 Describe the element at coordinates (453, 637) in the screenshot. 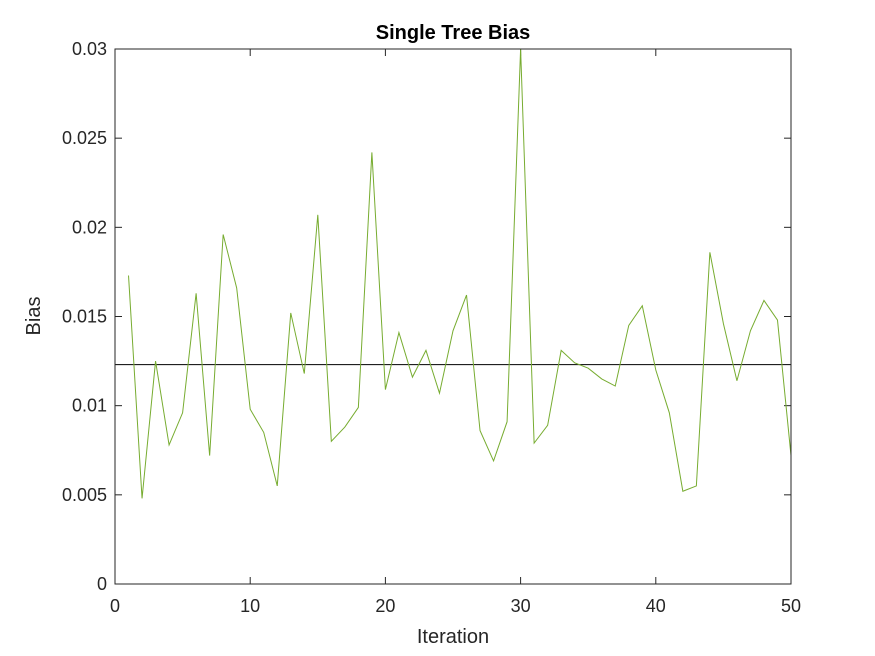

I see `x-axis-label: Iteration` at that location.